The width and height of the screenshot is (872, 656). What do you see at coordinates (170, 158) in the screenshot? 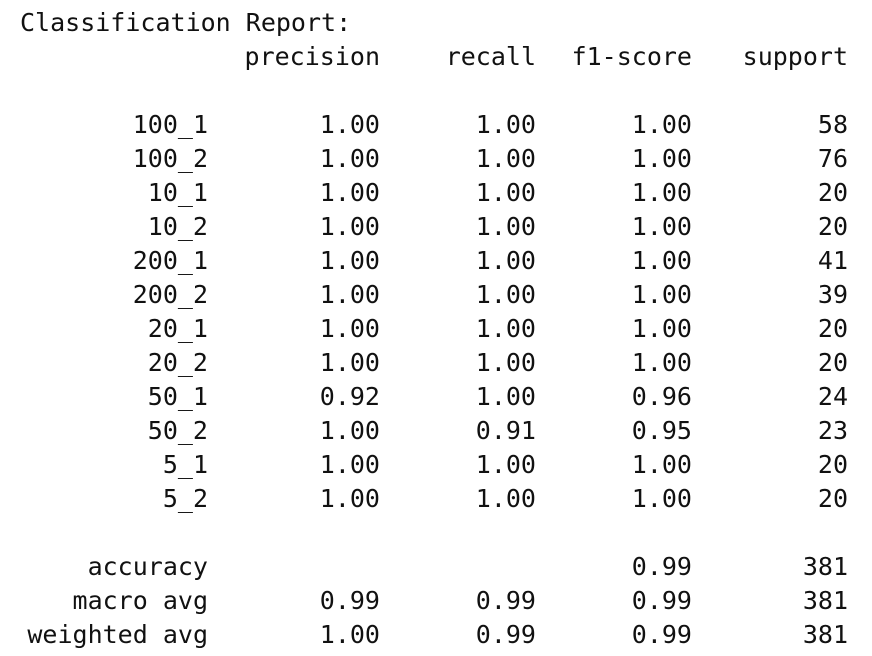
I see `row-label: 100_2` at bounding box center [170, 158].